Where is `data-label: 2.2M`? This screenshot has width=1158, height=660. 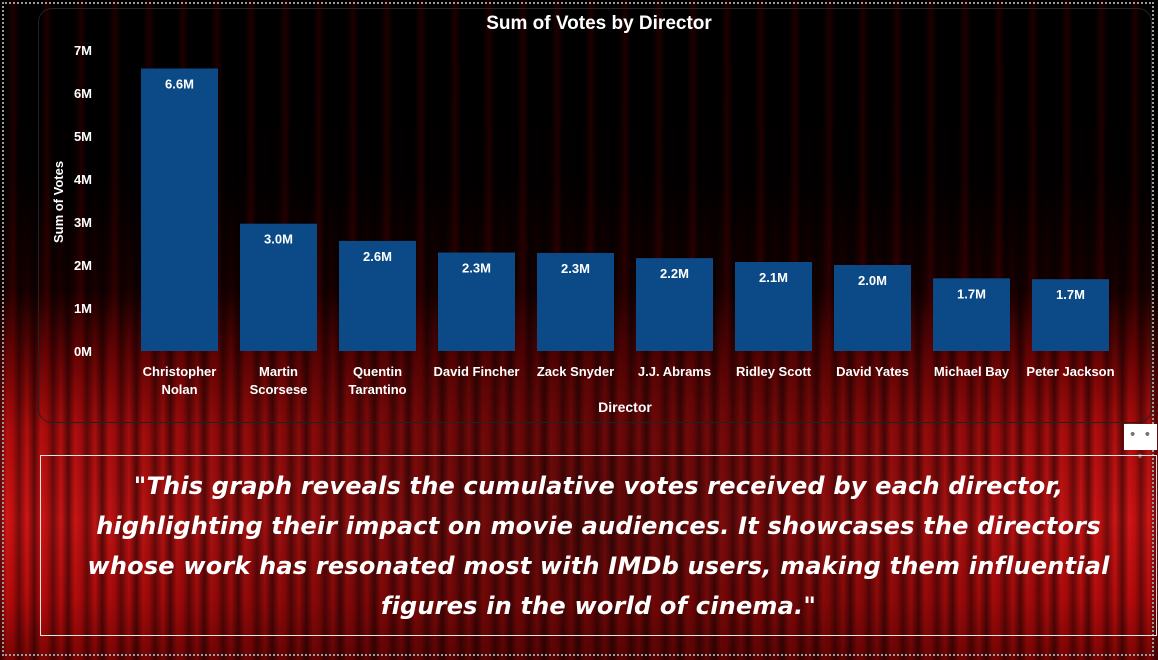
data-label: 2.2M is located at coordinates (674, 273).